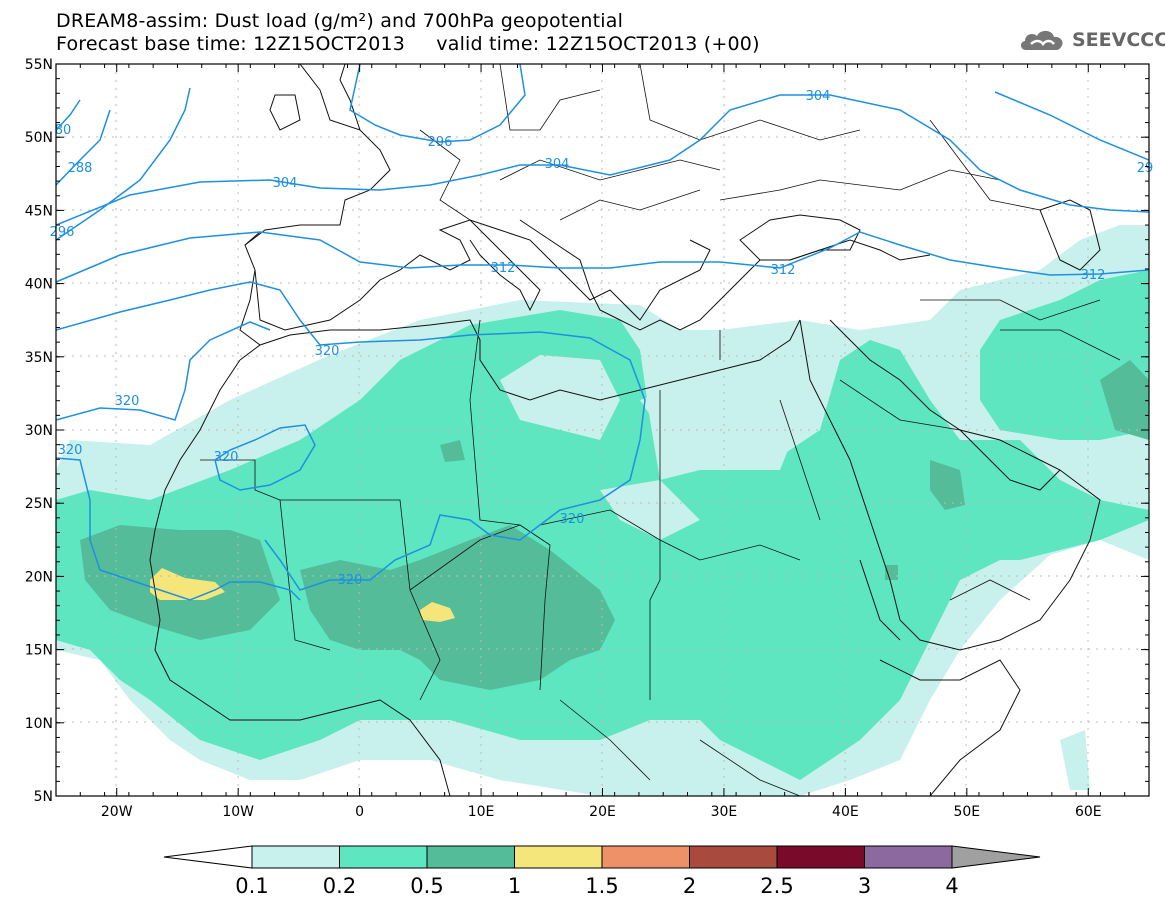  What do you see at coordinates (39, 504) in the screenshot?
I see `lat-tick-label: 25N` at bounding box center [39, 504].